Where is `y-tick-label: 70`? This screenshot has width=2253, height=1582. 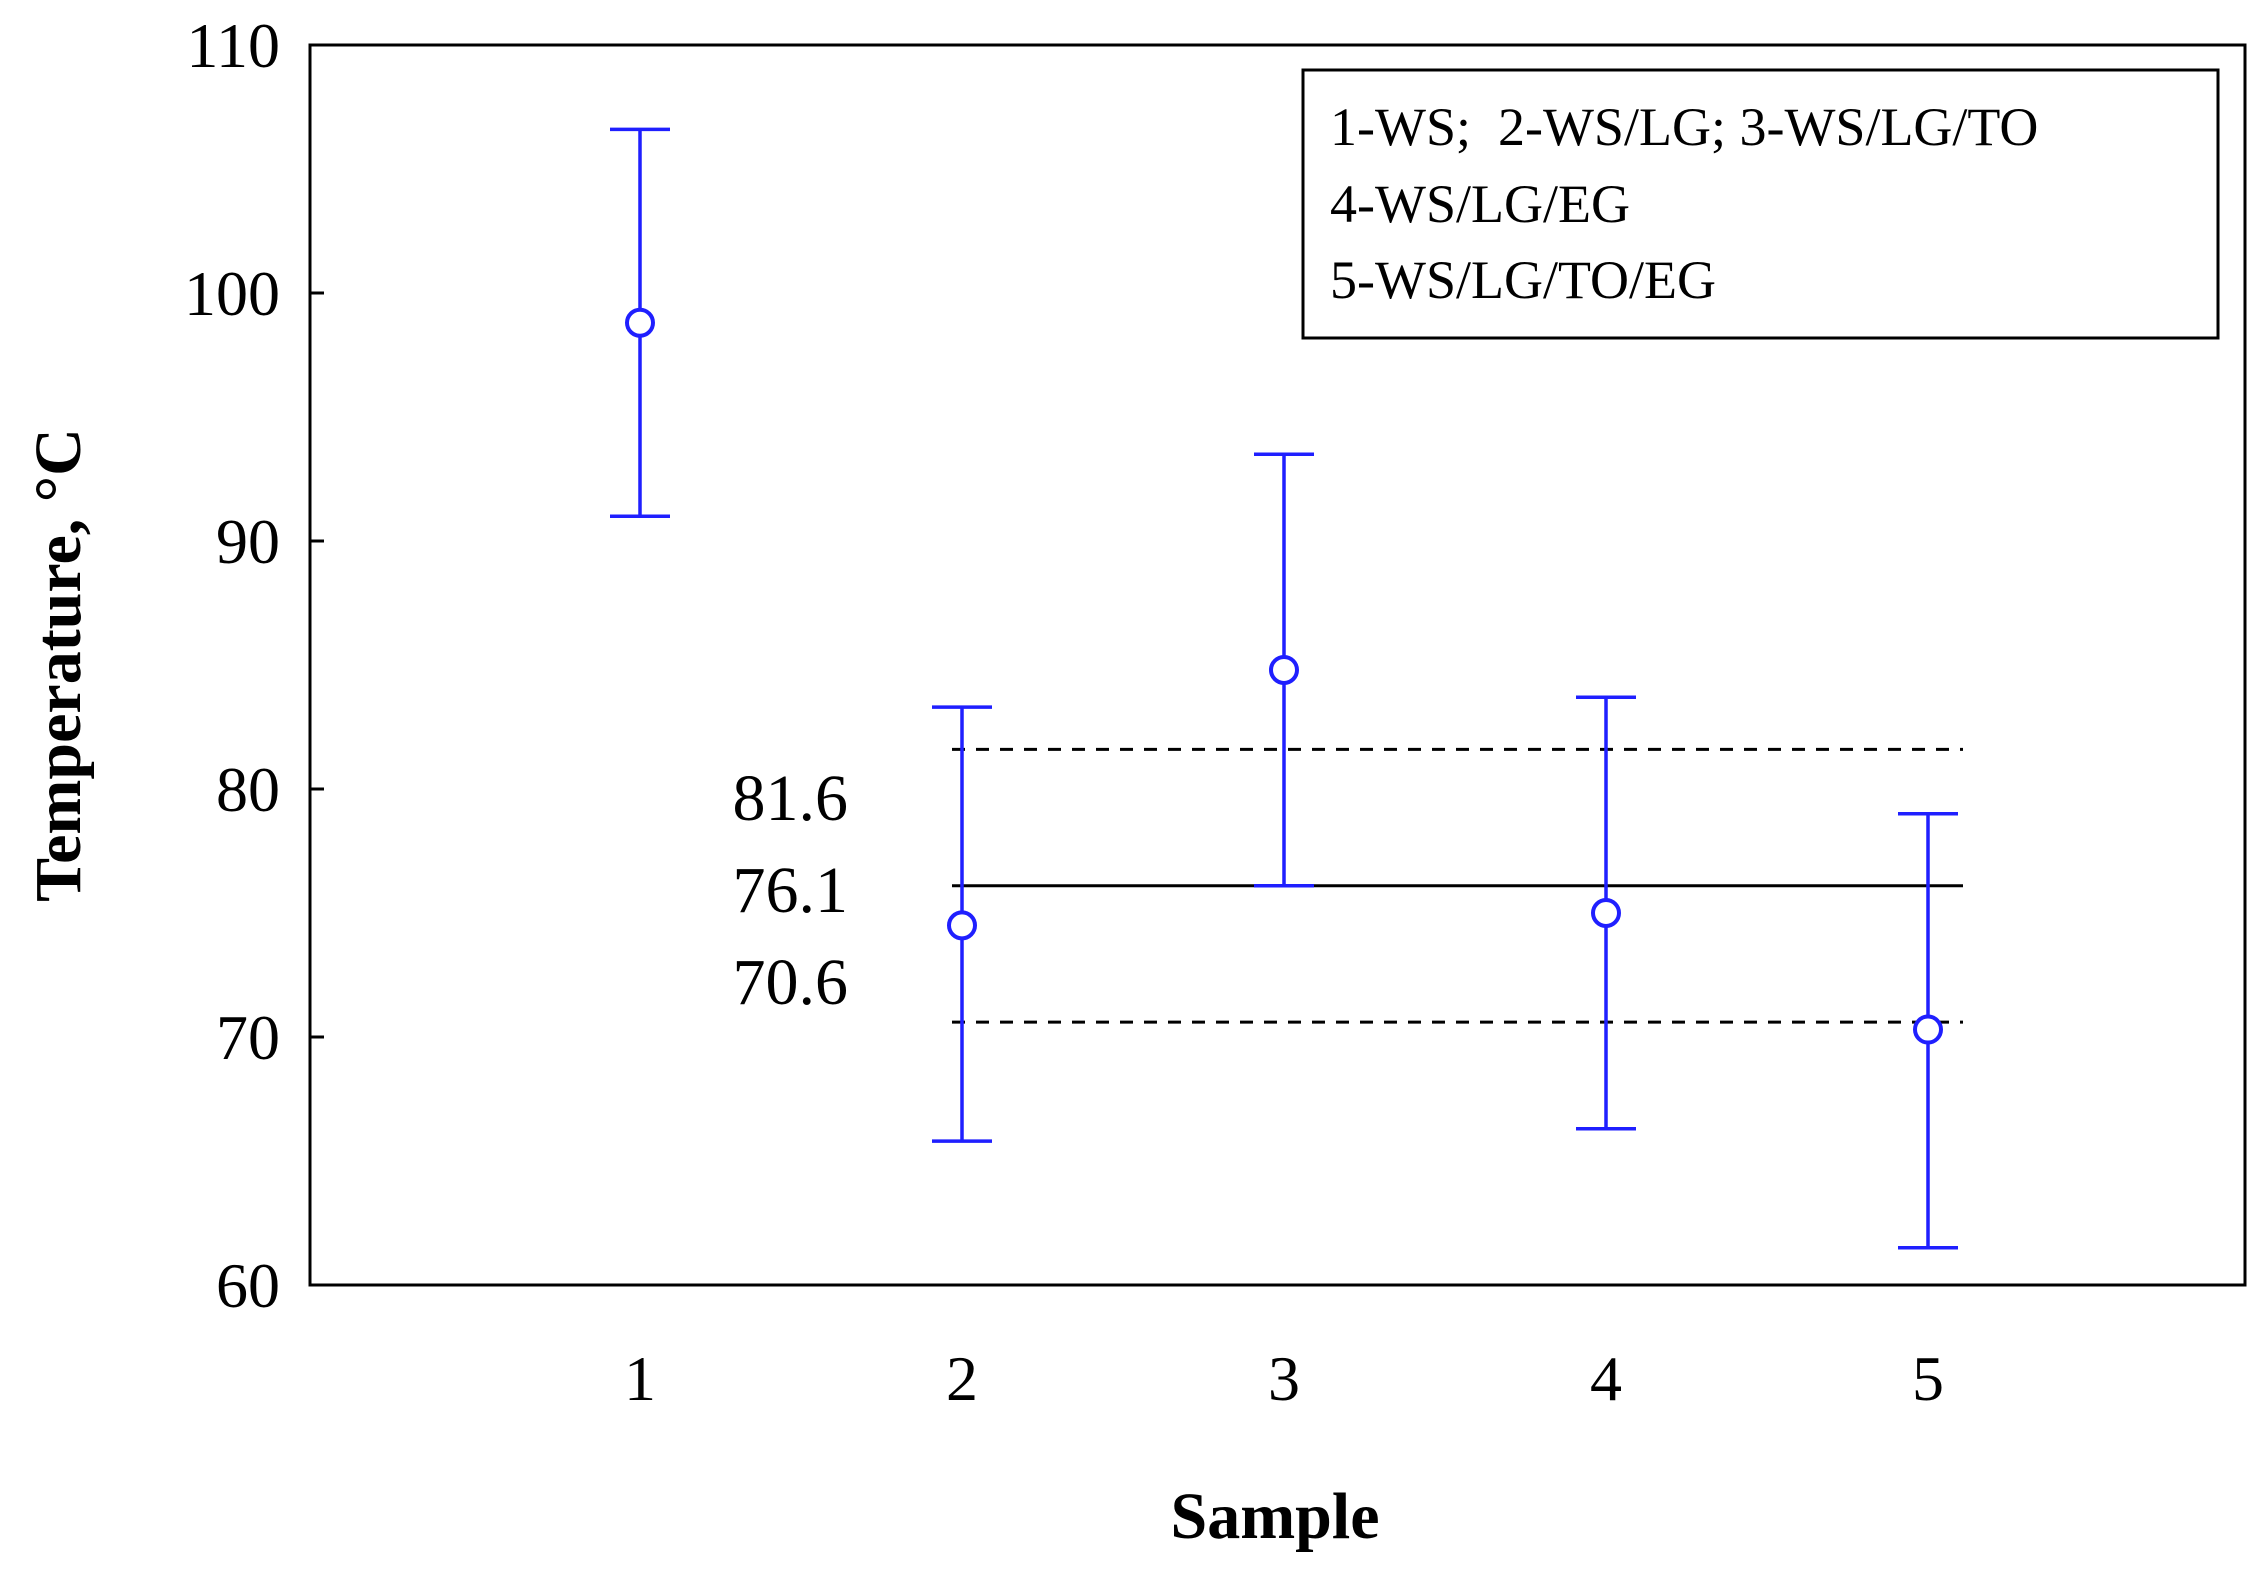 y-tick-label: 70 is located at coordinates (248, 1037).